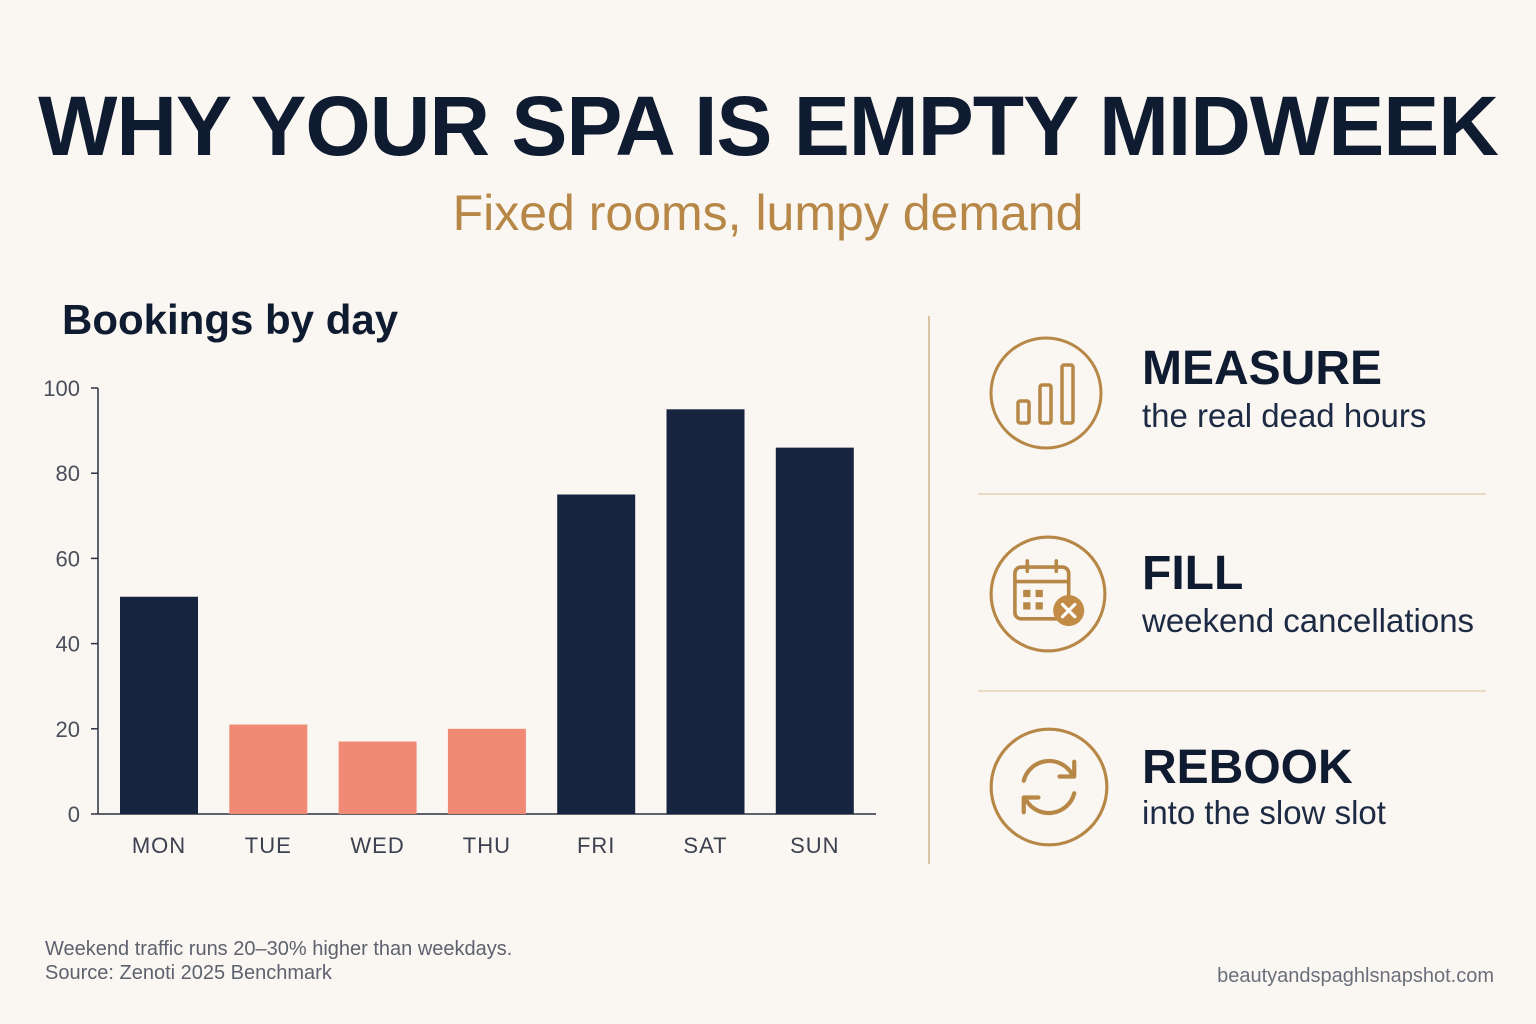  What do you see at coordinates (814, 845) in the screenshot?
I see `x-tick-label: SUN` at bounding box center [814, 845].